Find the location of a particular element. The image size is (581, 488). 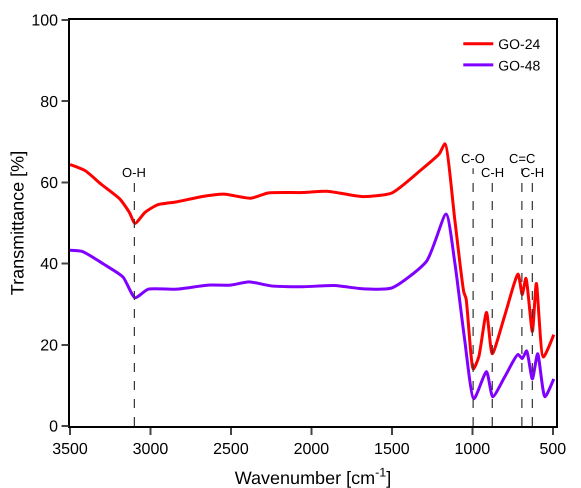

y-tick-label: 80 is located at coordinates (49, 102).